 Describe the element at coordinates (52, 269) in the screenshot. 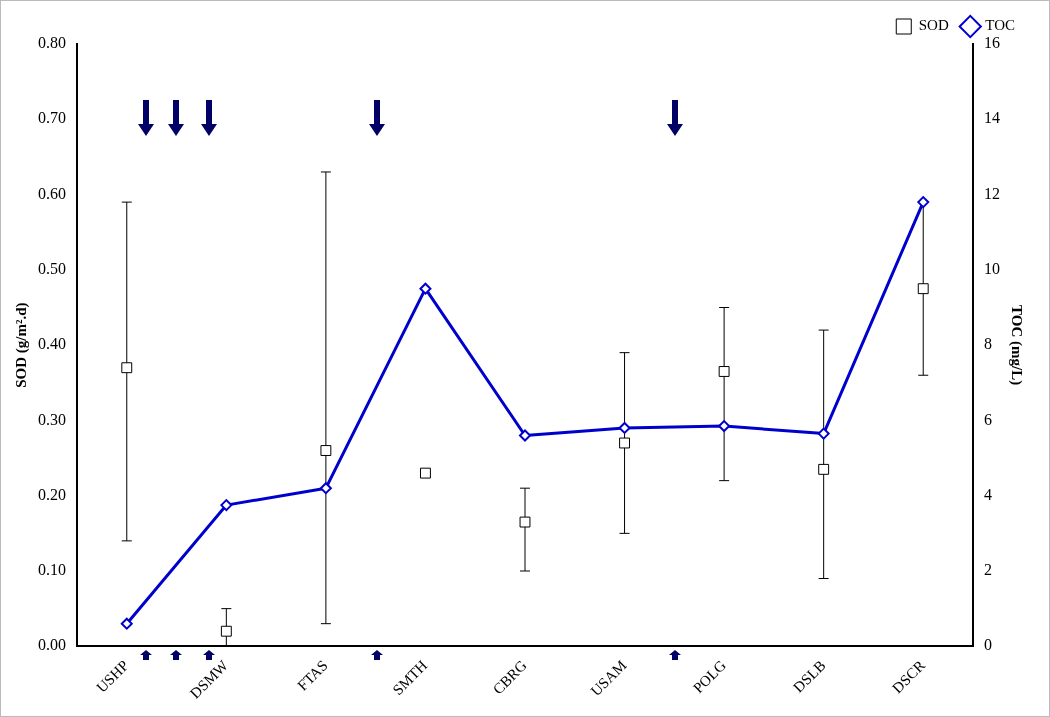

I see `y-tick-label: 0.50` at that location.